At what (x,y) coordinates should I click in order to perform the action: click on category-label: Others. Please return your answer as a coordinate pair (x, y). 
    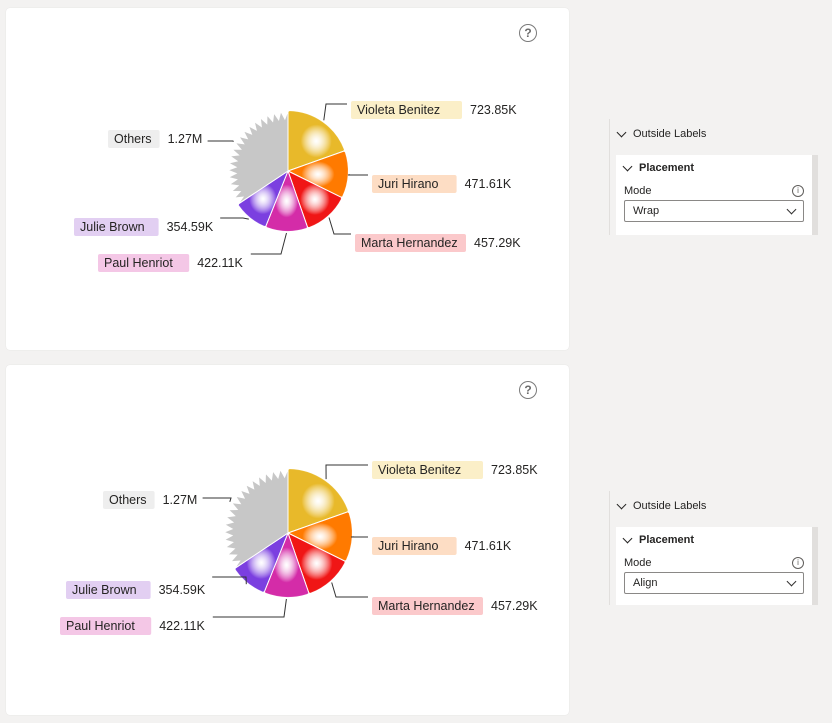
    Looking at the image, I should click on (133, 139).